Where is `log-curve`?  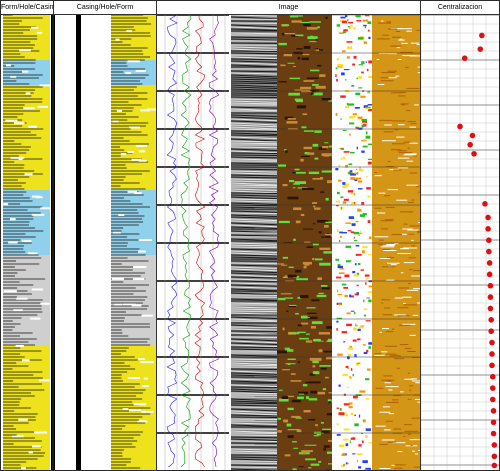
log-curve is located at coordinates (200, 241).